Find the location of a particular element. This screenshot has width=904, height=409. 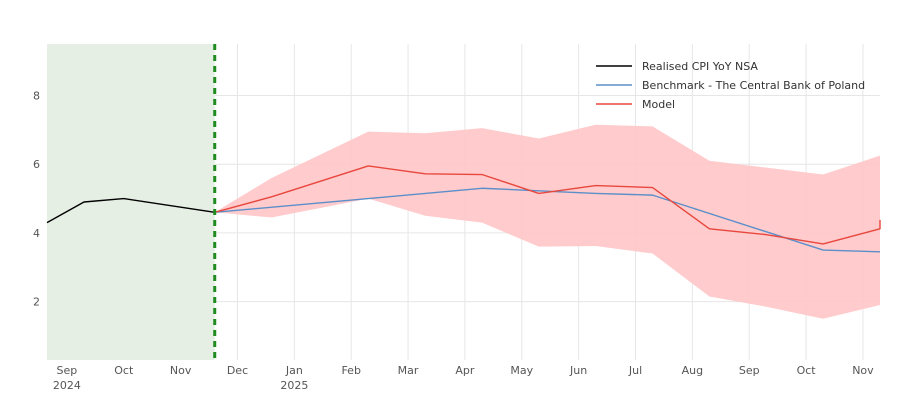

history-shading is located at coordinates (131, 202).